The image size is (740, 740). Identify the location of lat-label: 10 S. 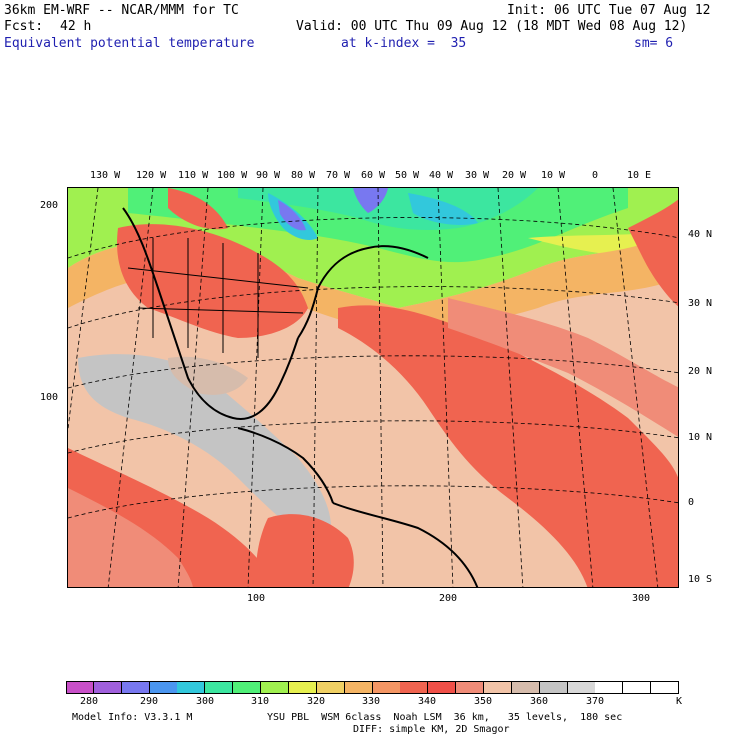
(700, 579).